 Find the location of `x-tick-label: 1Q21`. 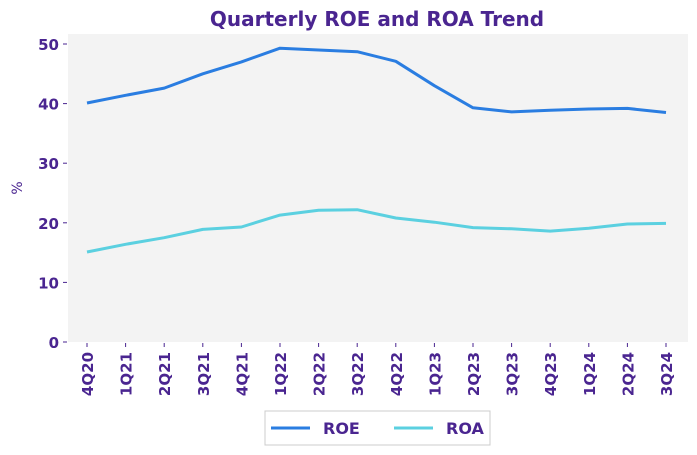

x-tick-label: 1Q21 is located at coordinates (127, 374).